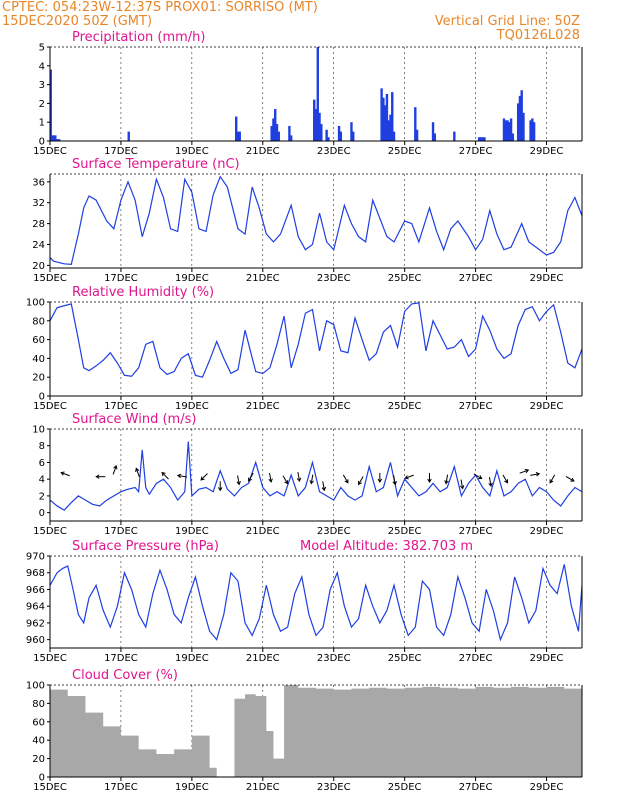 Image resolution: width=618 pixels, height=800 pixels. I want to click on y-tick-label: 10, so click(38, 430).